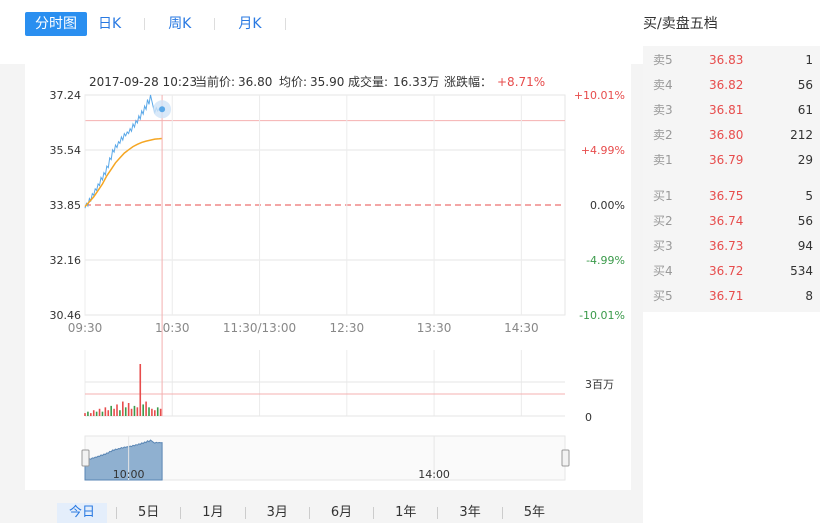  What do you see at coordinates (726, 160) in the screenshot?
I see `ask-price: 36.79` at bounding box center [726, 160].